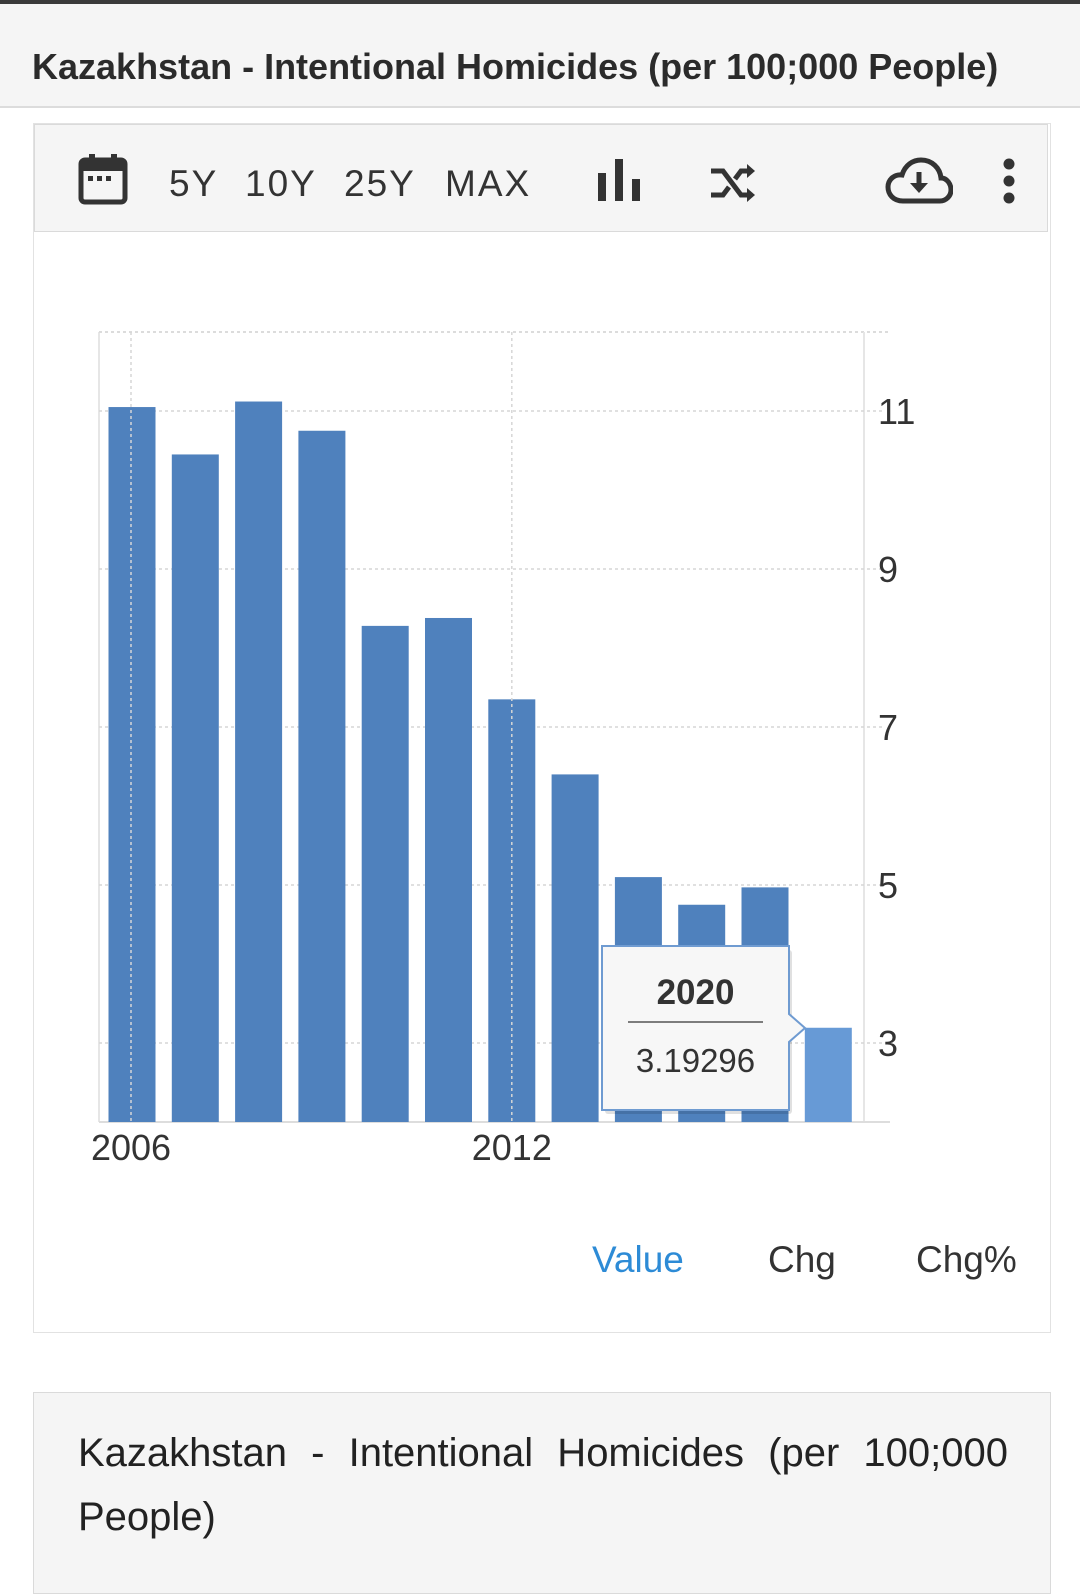 This screenshot has height=1594, width=1080. Describe the element at coordinates (103, 181) in the screenshot. I see `calendar-icon` at that location.